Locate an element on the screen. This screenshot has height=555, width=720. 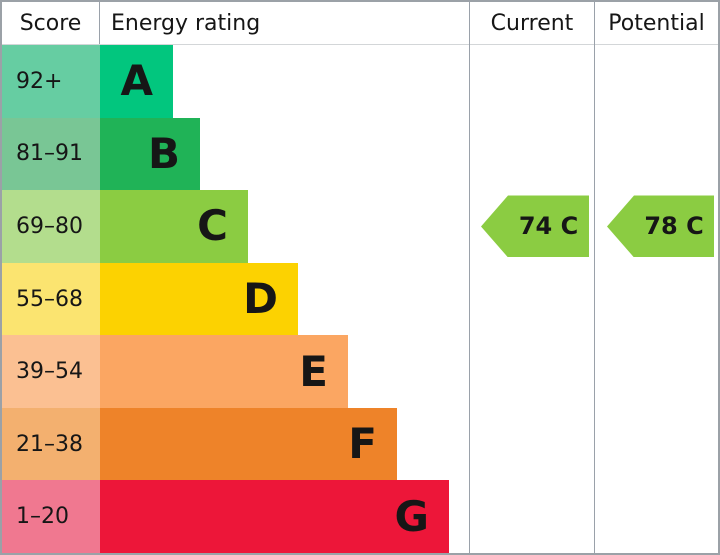
band-row-d: 55–68 D is located at coordinates (235, 299).